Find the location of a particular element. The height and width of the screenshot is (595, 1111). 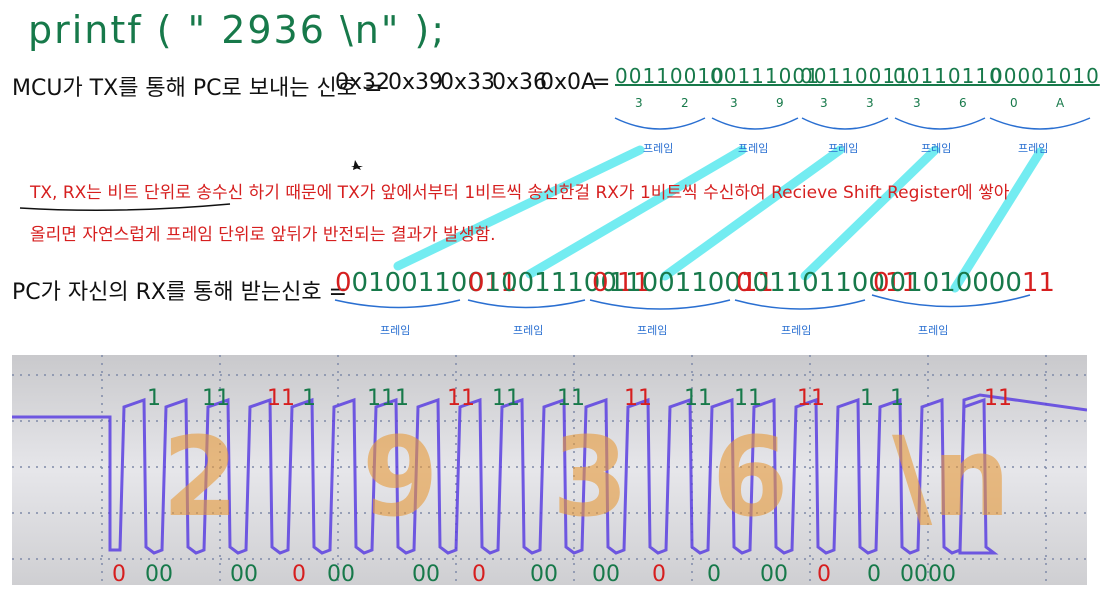

hex-value: 0x36 is located at coordinates (520, 82).